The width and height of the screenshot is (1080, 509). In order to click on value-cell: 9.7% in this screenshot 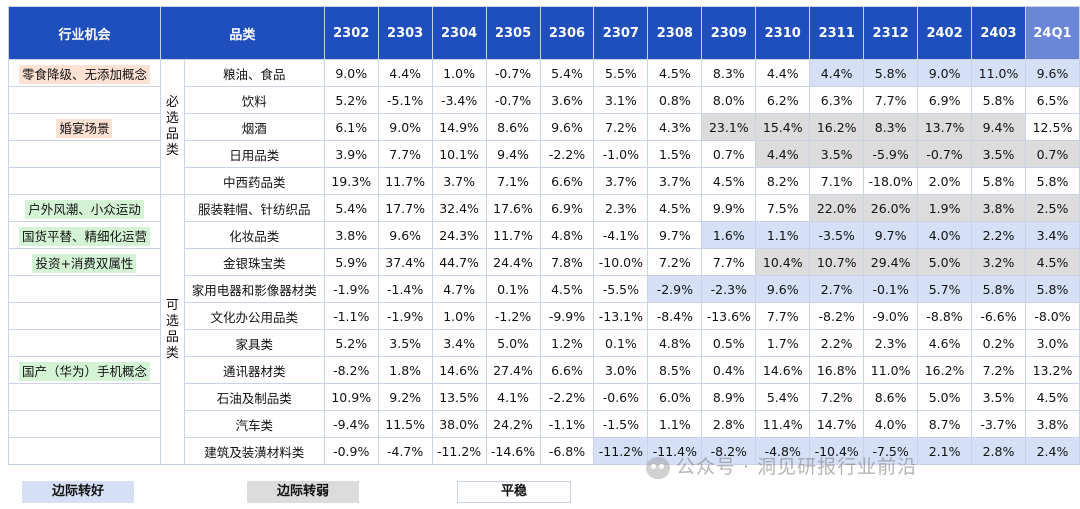, I will do `click(675, 235)`.